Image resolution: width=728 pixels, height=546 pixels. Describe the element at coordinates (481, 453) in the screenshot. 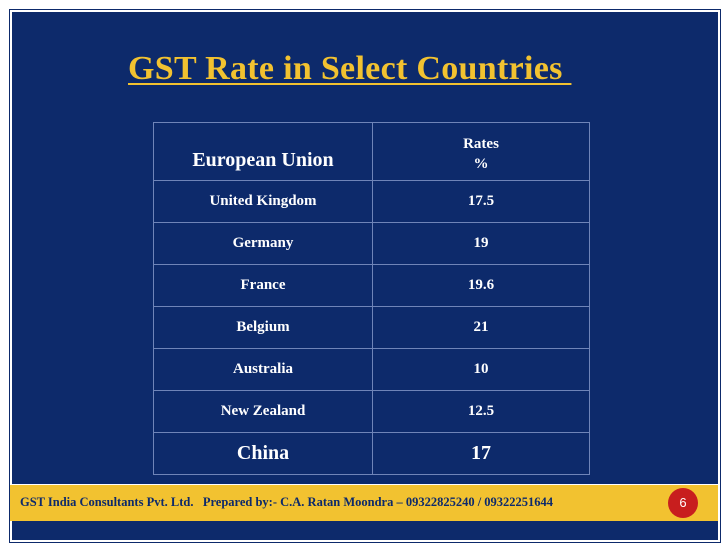

I see `rate-cell: 17` at that location.